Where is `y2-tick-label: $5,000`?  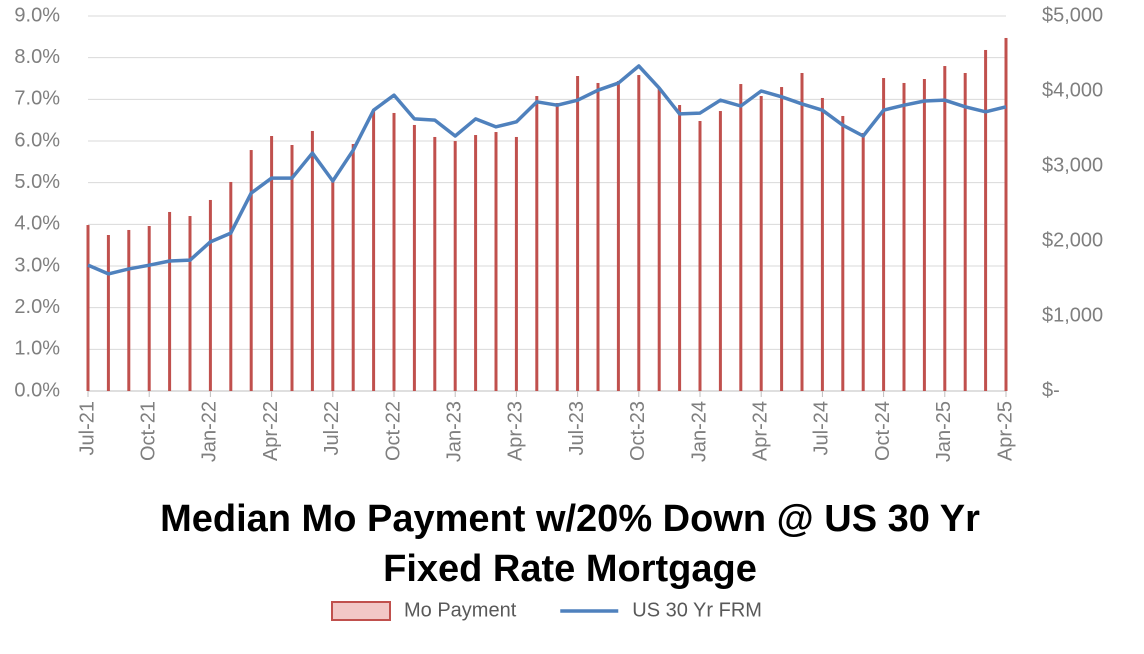 y2-tick-label: $5,000 is located at coordinates (1072, 15).